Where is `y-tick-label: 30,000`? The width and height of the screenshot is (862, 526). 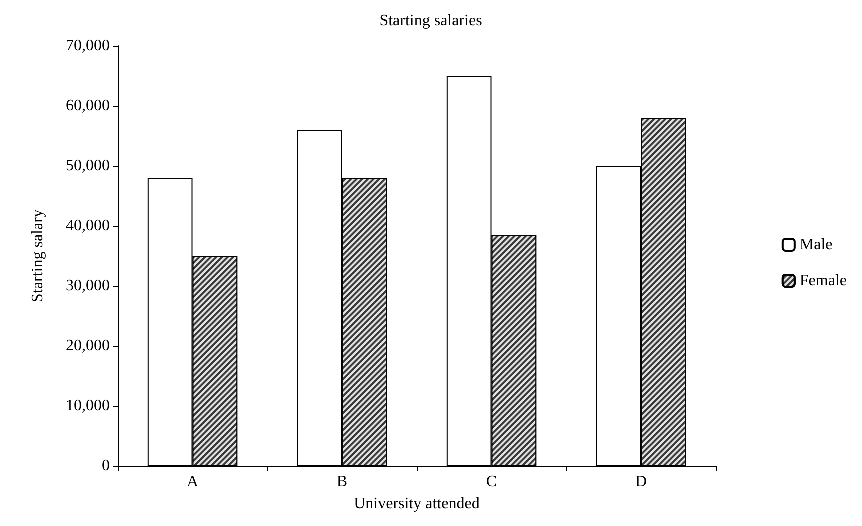
y-tick-label: 30,000 is located at coordinates (88, 286).